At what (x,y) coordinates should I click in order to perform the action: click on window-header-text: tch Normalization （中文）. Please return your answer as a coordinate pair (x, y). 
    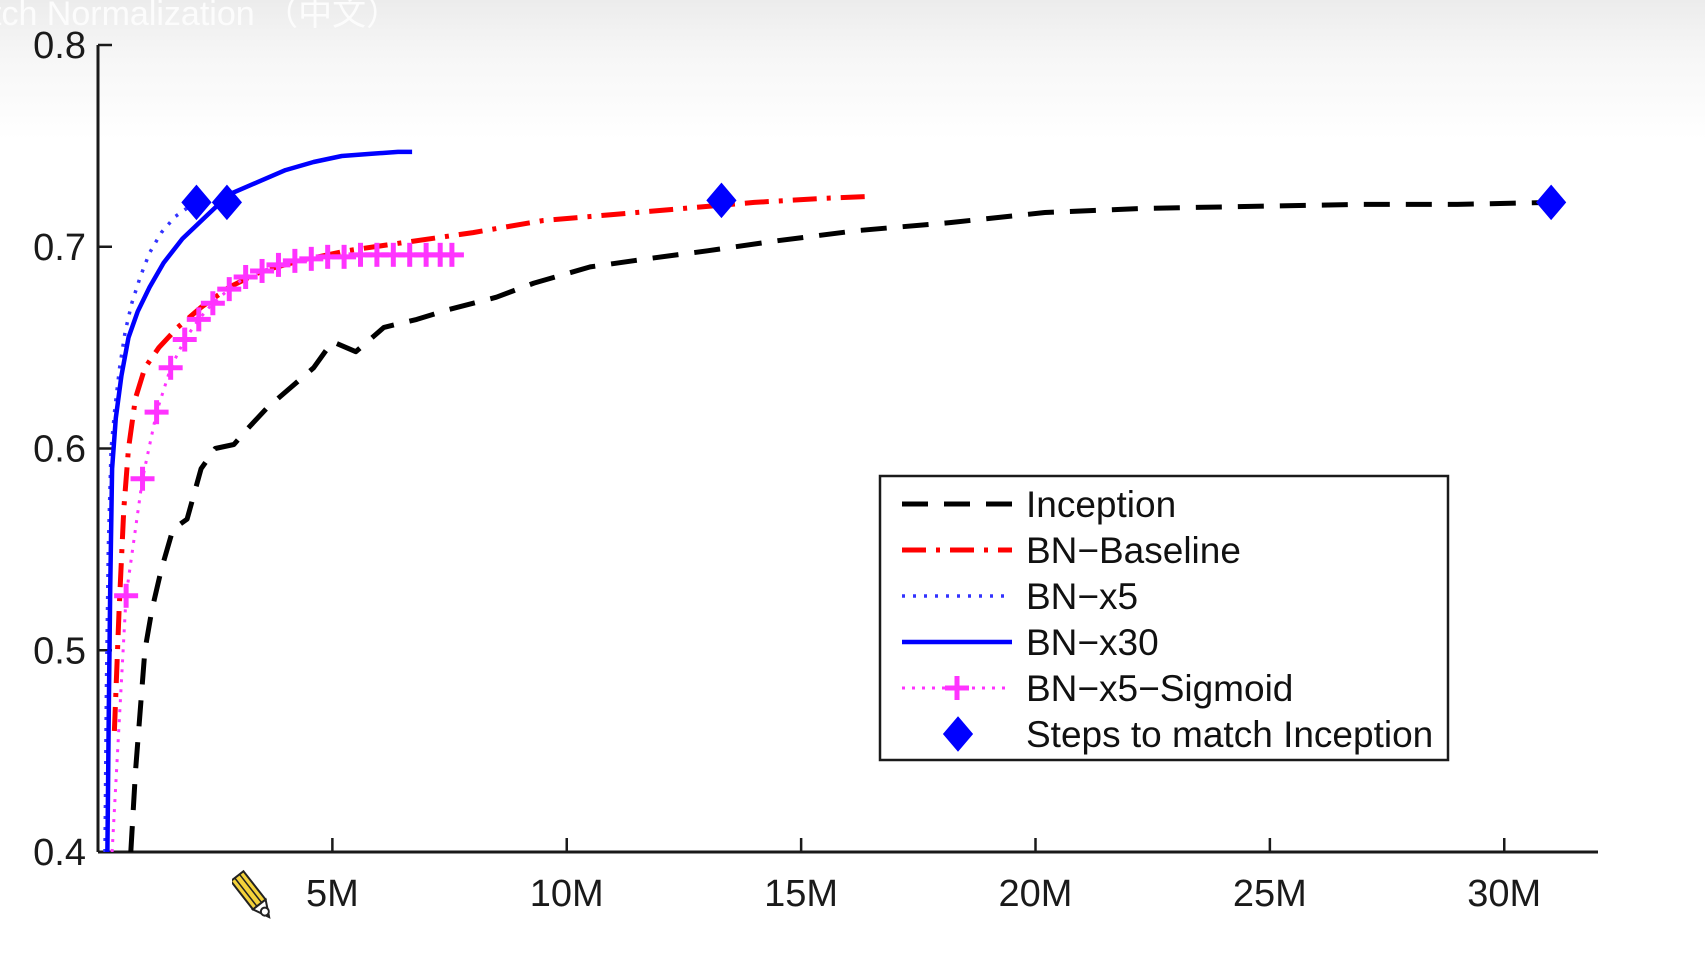
    Looking at the image, I should click on (200, 16).